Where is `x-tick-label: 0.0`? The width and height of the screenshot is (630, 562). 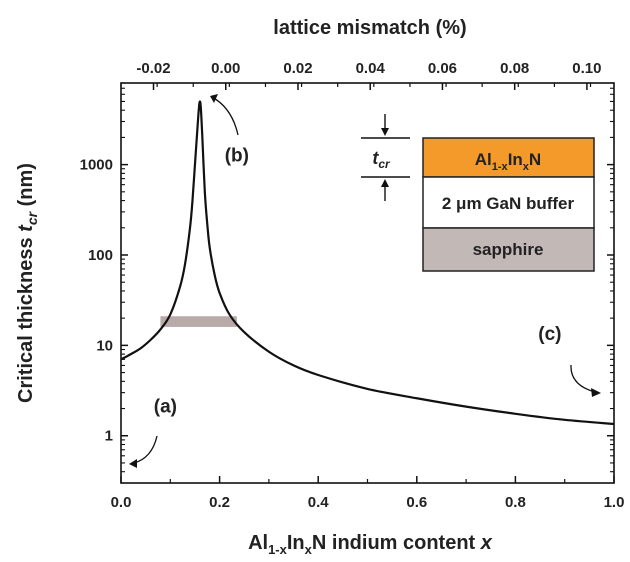 x-tick-label: 0.0 is located at coordinates (121, 502).